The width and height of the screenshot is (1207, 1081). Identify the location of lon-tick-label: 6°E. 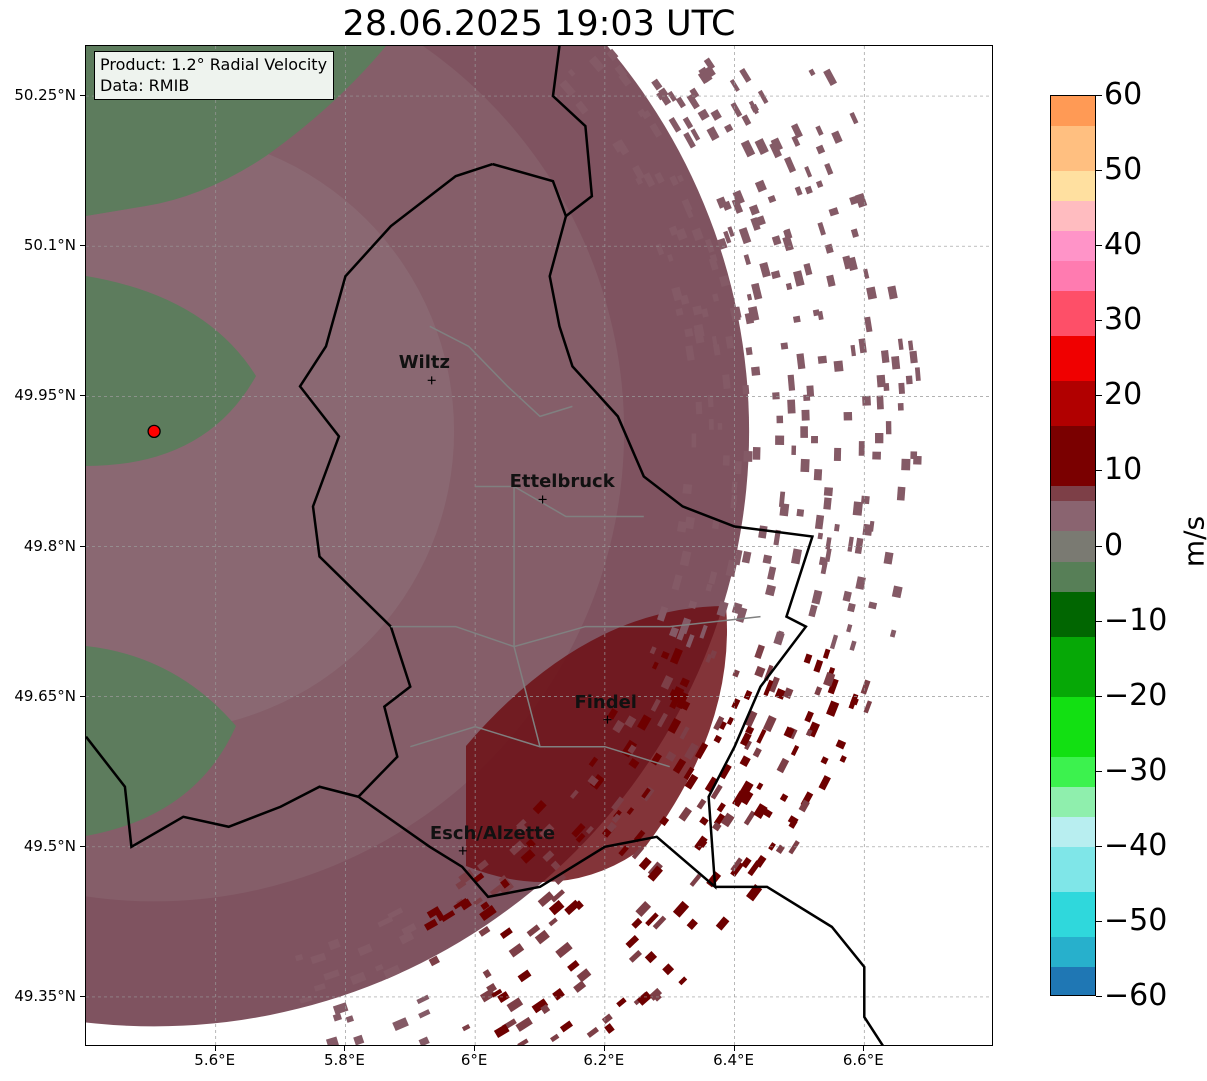
(474, 1060).